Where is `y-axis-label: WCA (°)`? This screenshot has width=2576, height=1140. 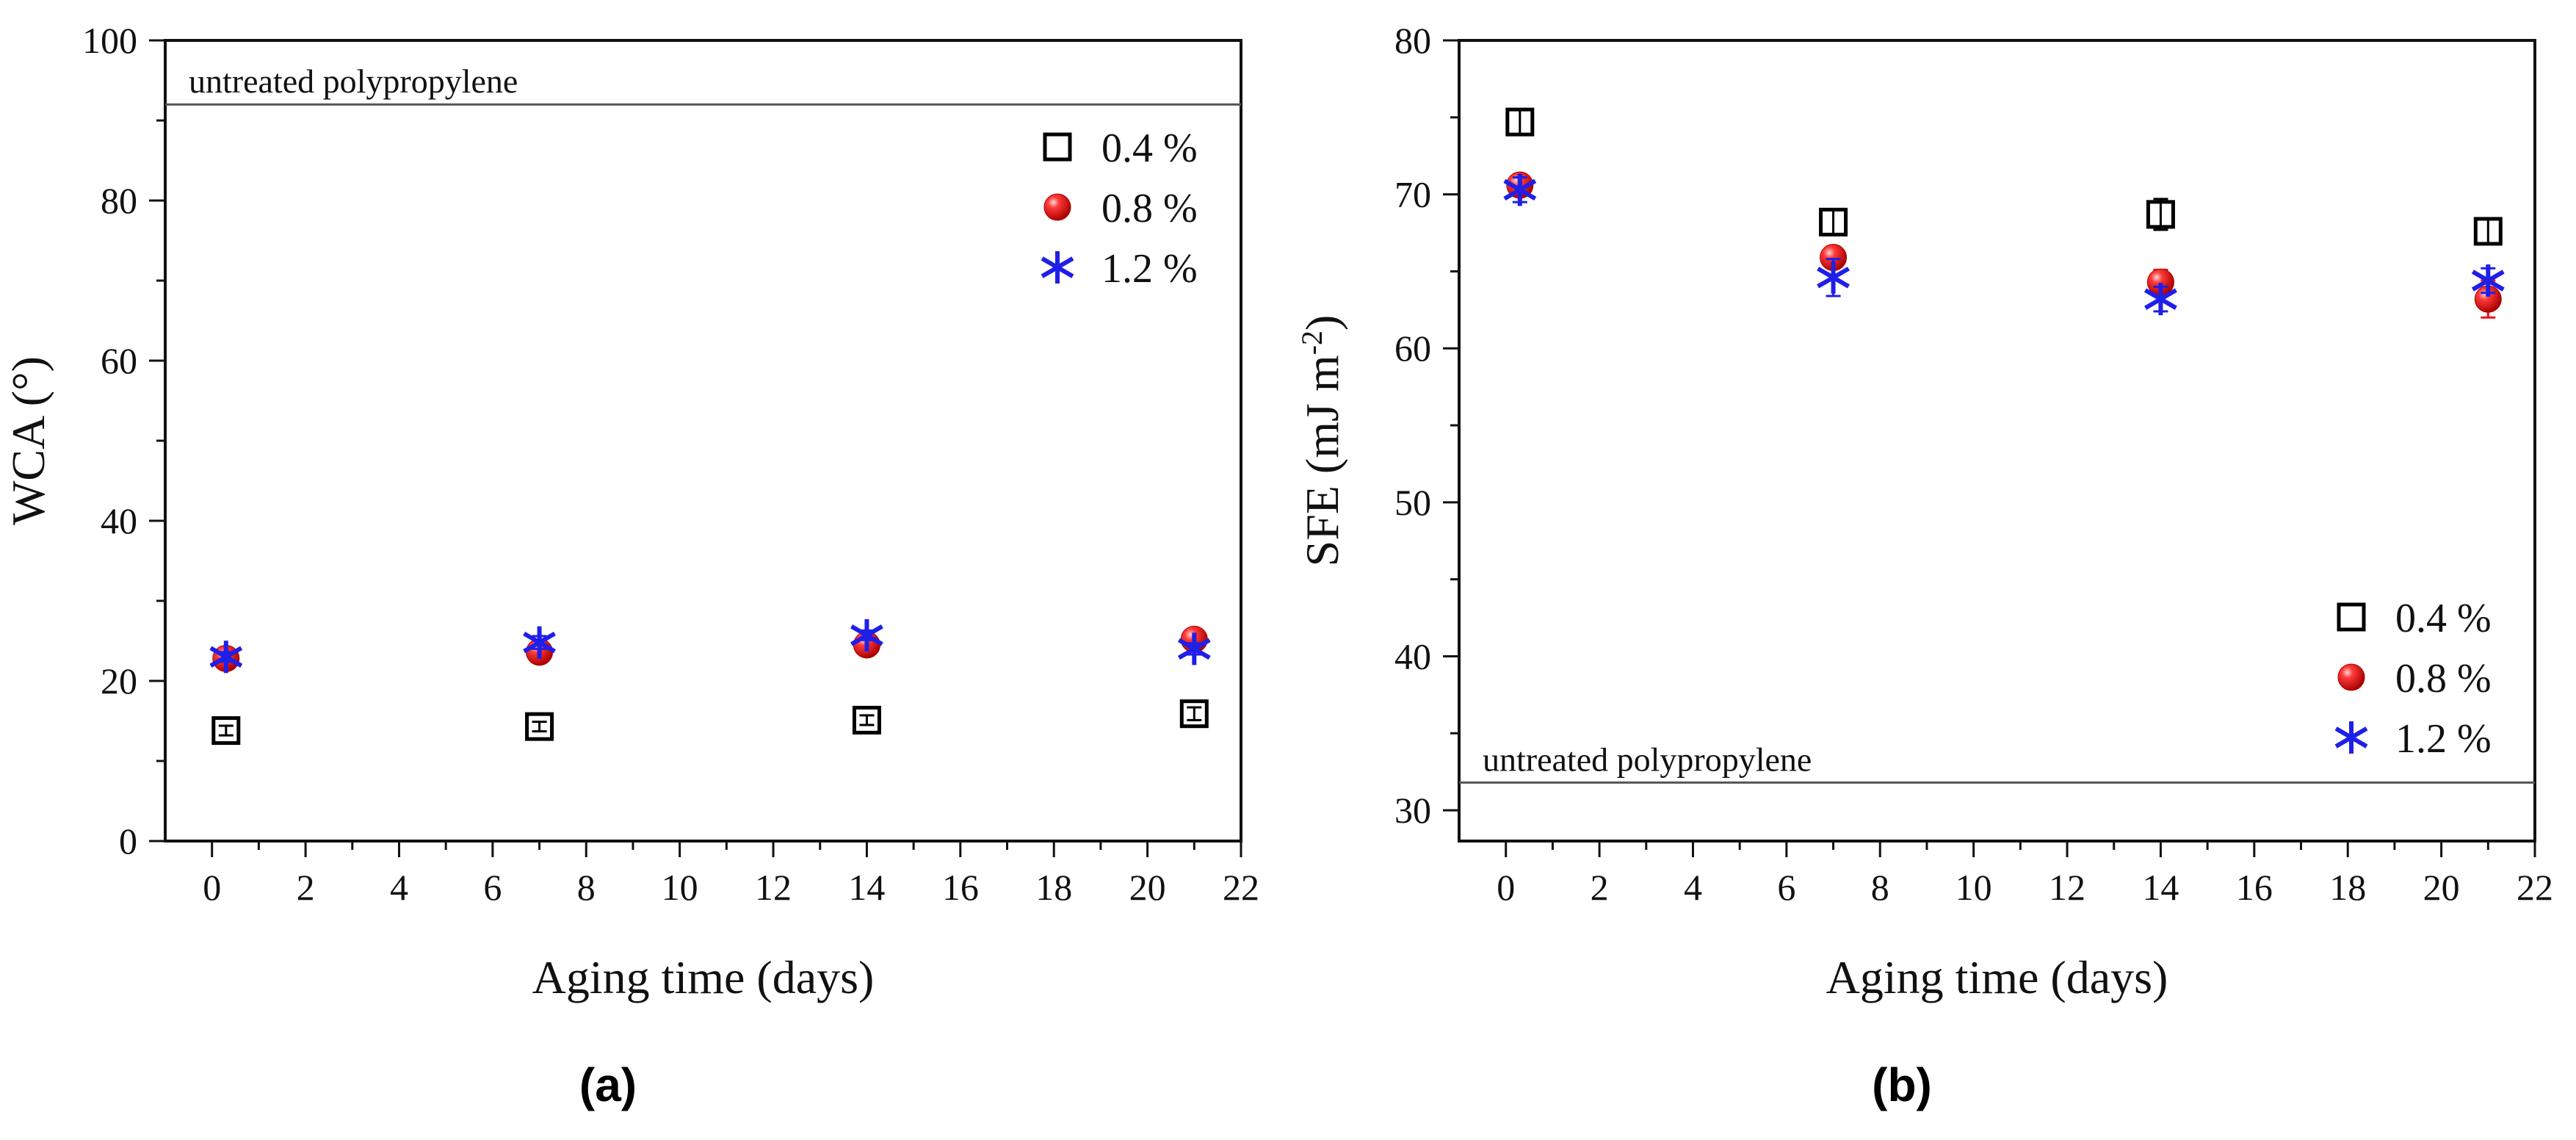 y-axis-label: WCA (°) is located at coordinates (28, 440).